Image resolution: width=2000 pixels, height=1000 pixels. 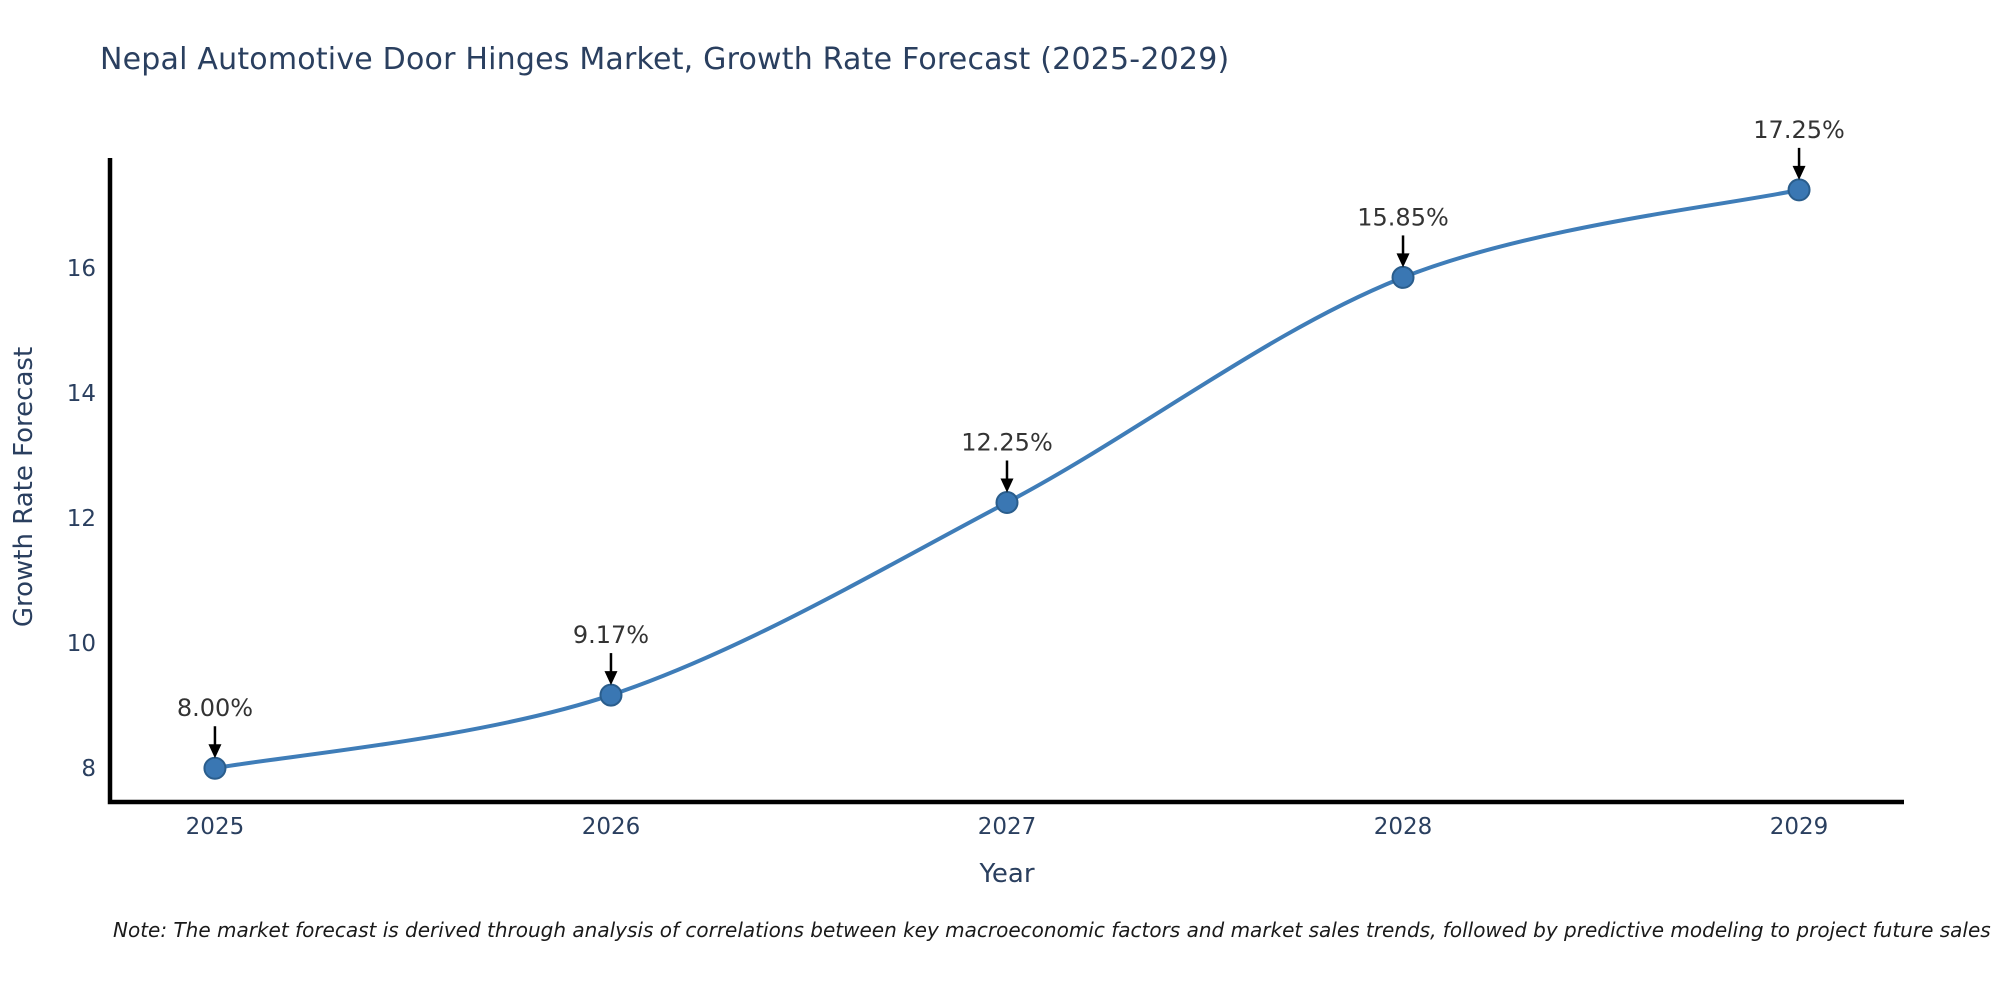 What do you see at coordinates (81, 269) in the screenshot?
I see `y-tick-label: 16` at bounding box center [81, 269].